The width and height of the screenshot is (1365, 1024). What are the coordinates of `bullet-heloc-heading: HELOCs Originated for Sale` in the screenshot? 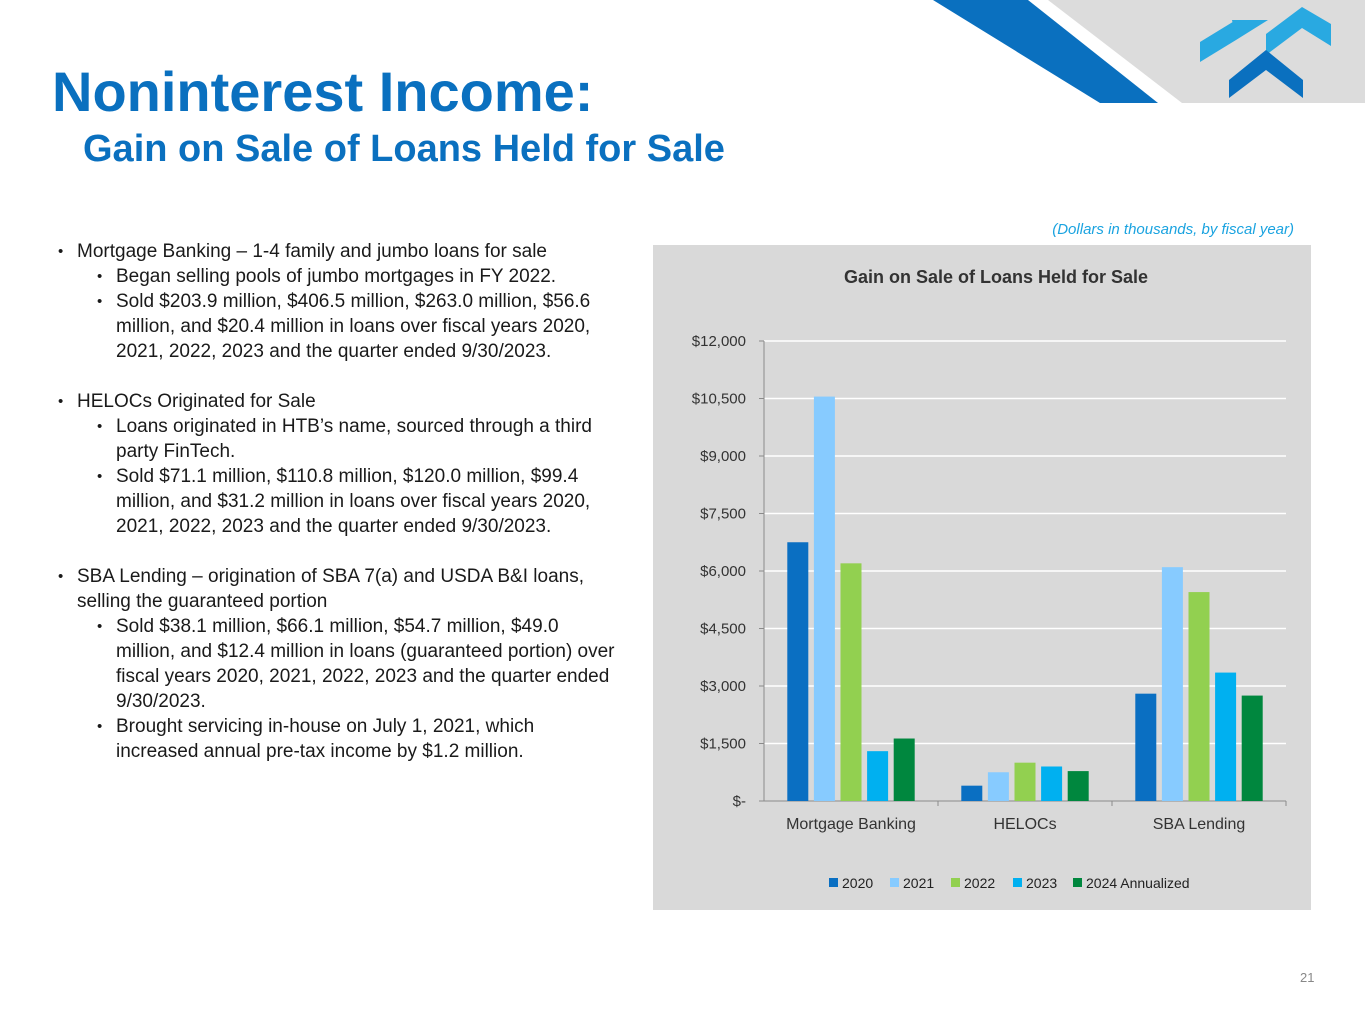 It's located at (336, 401).